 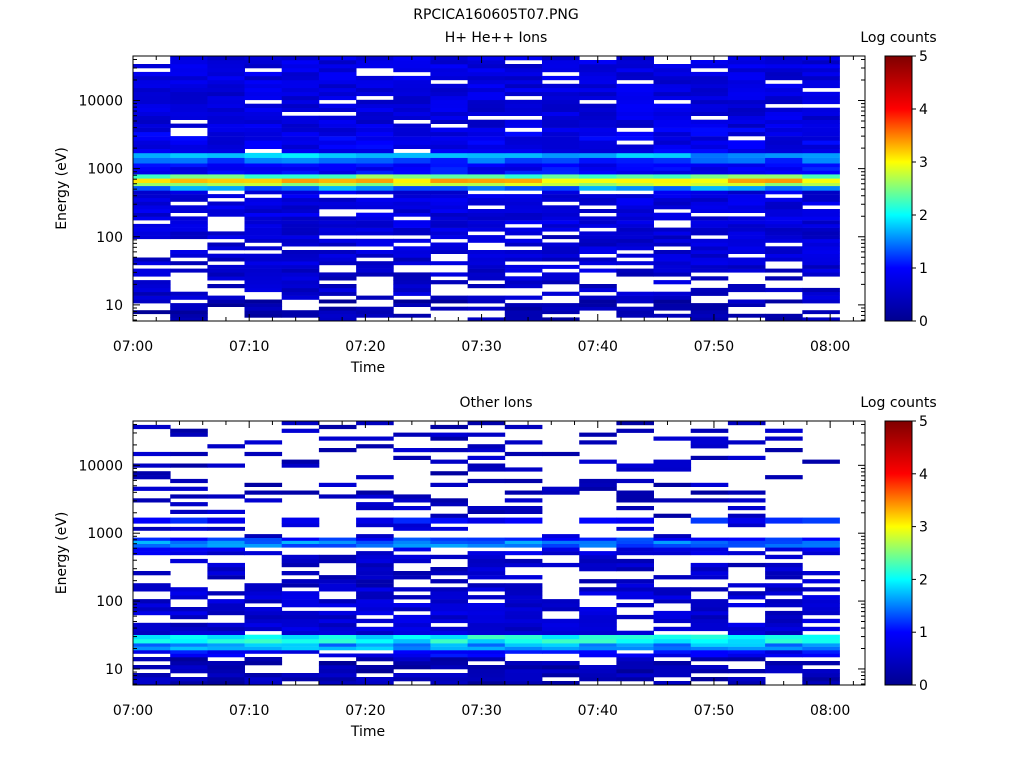 I want to click on y-tick-label: 100, so click(x=109, y=238).